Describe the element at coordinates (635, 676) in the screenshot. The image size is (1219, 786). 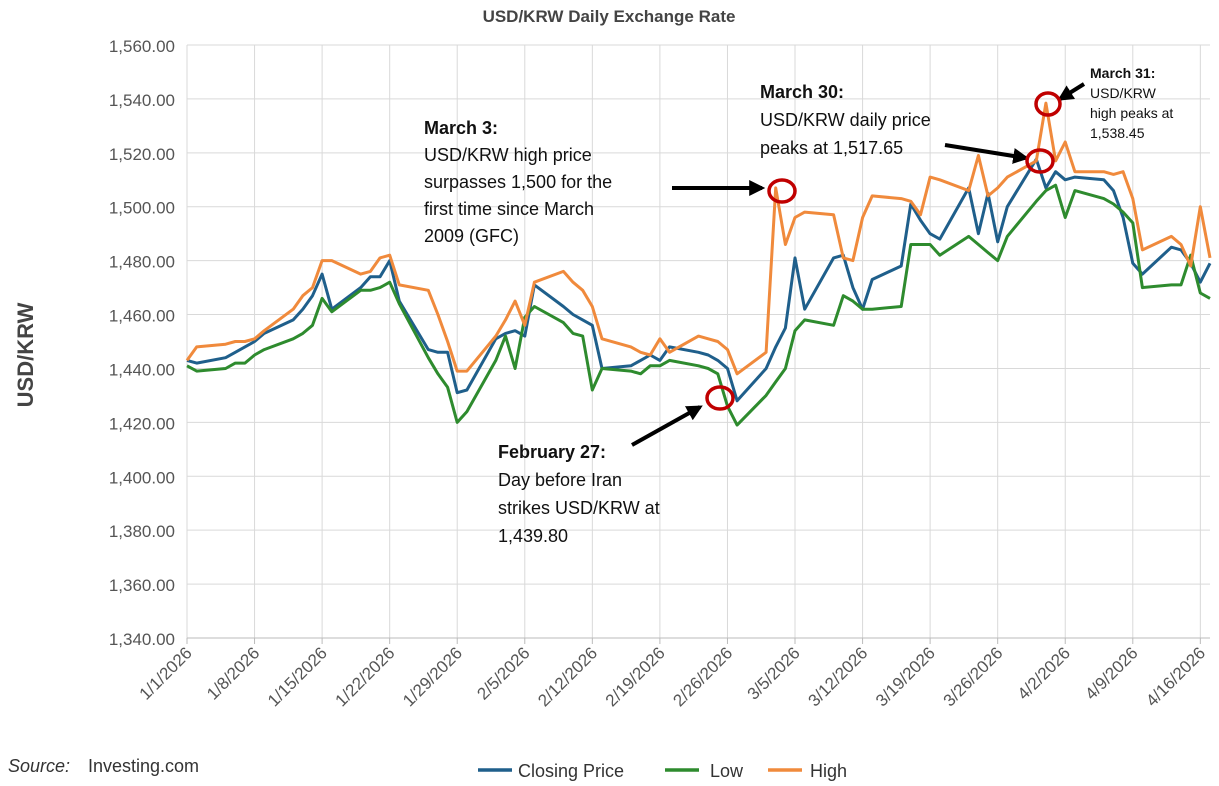
I see `x-tick-label: 2/19/2026` at that location.